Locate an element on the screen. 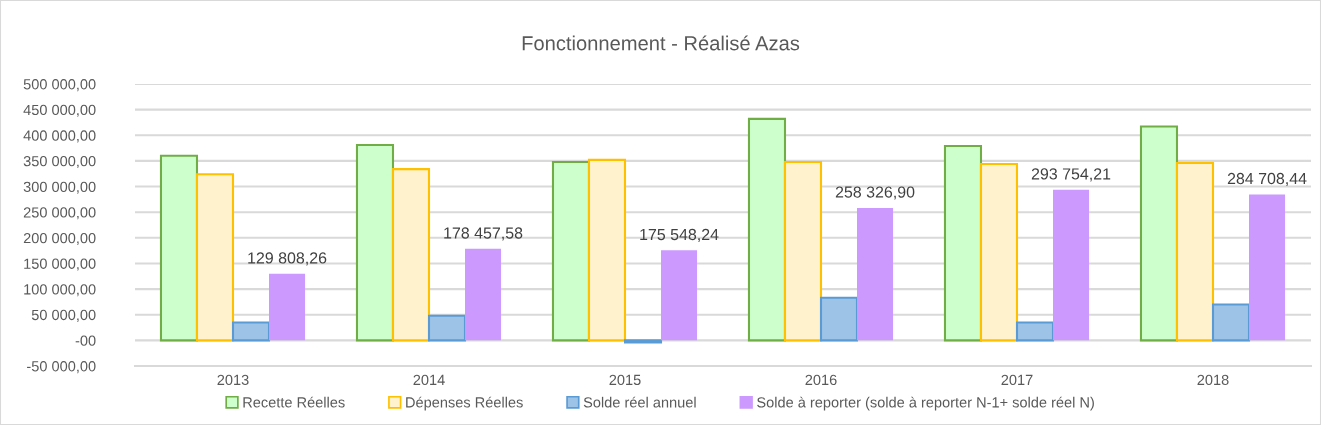  y-tick-label: 400 000,00 is located at coordinates (59, 136).